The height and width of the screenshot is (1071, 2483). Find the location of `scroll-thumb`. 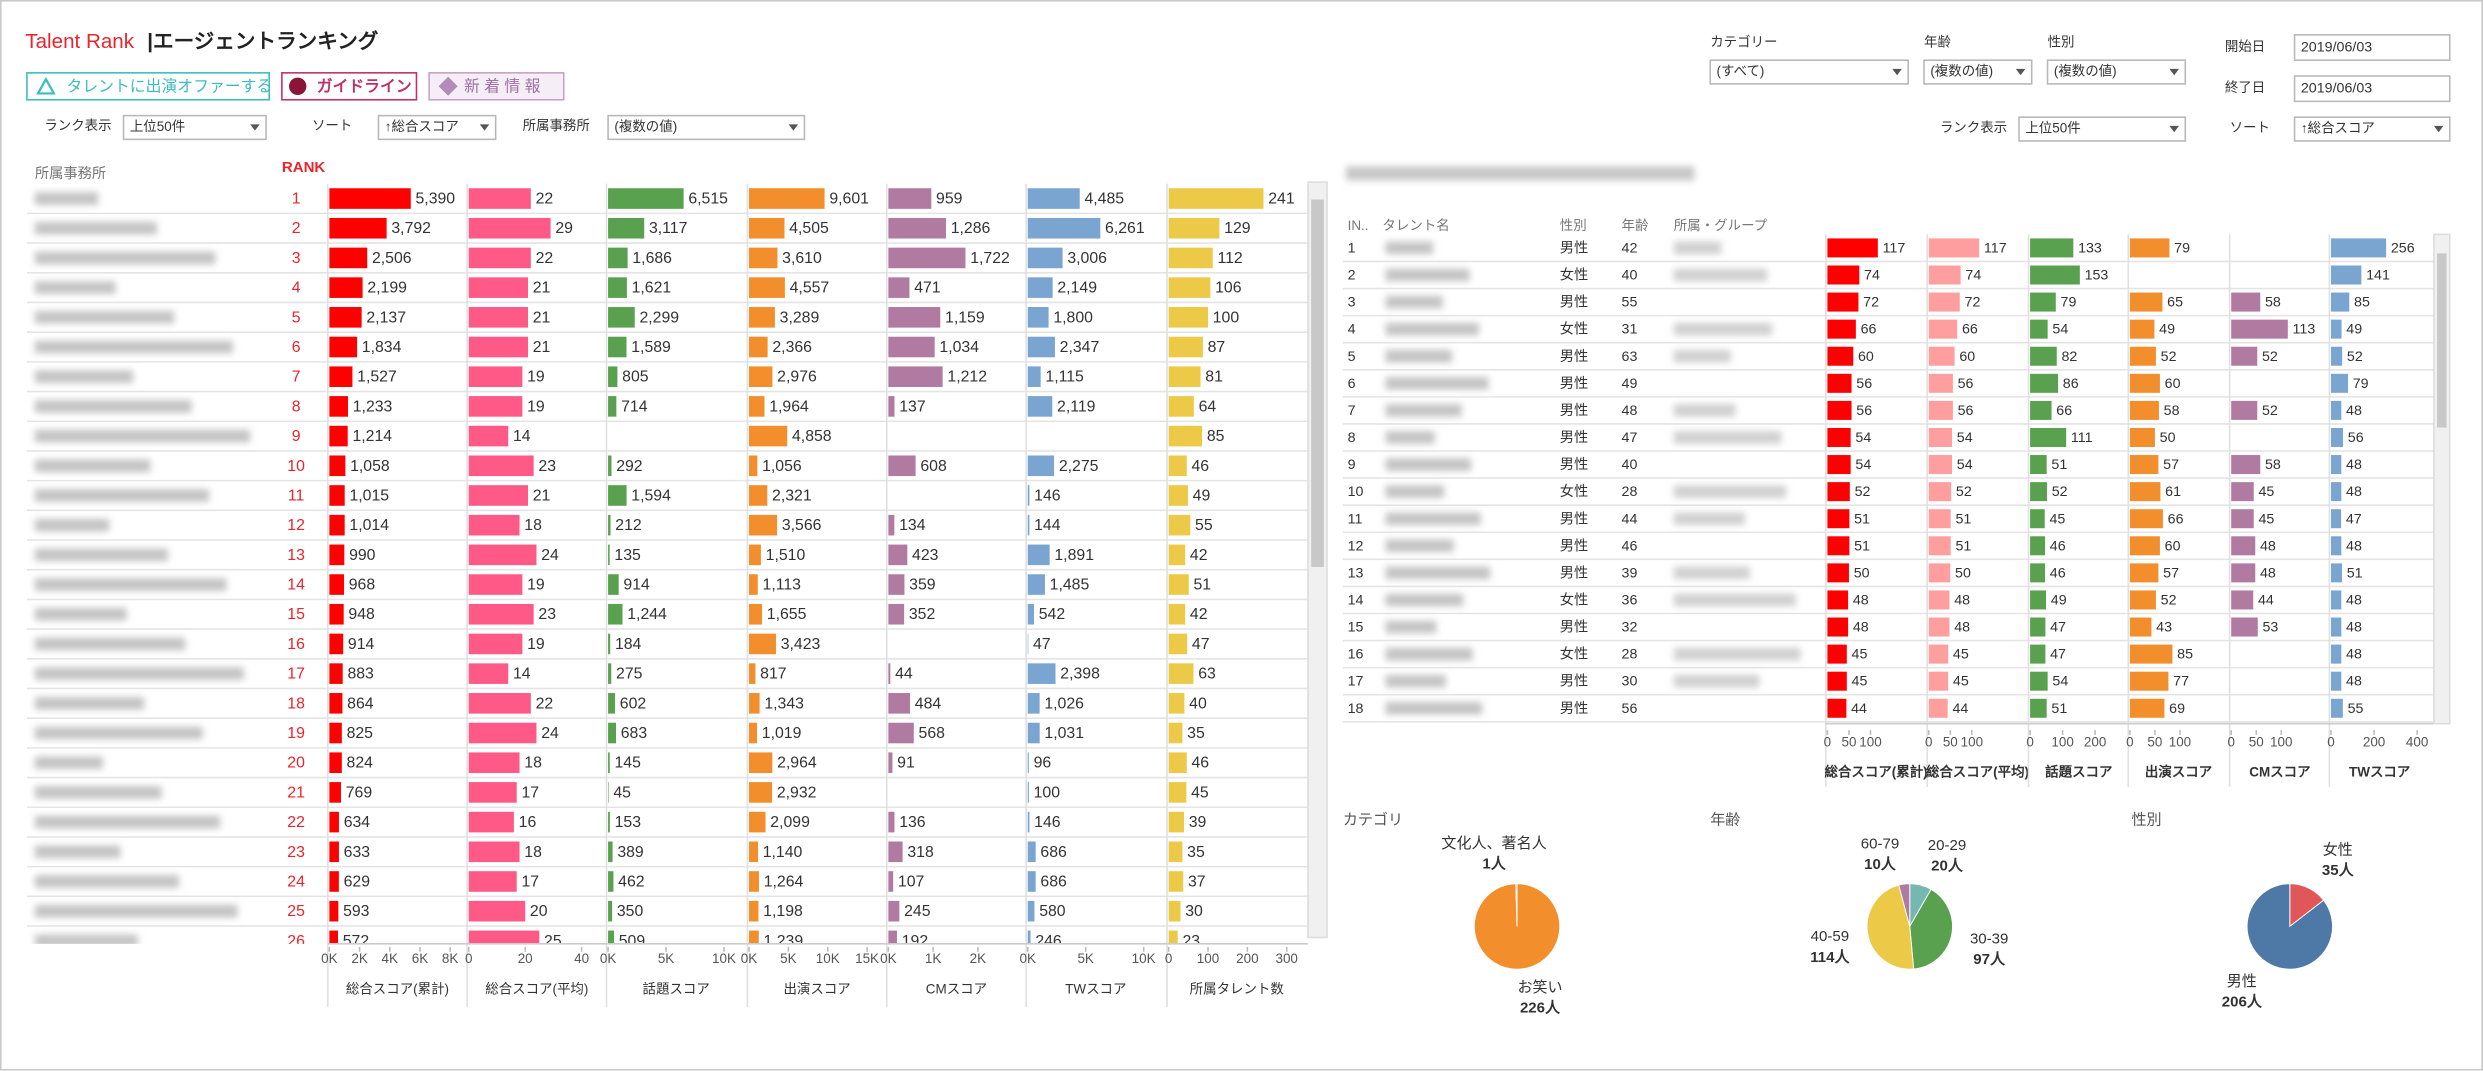

scroll-thumb is located at coordinates (2442, 340).